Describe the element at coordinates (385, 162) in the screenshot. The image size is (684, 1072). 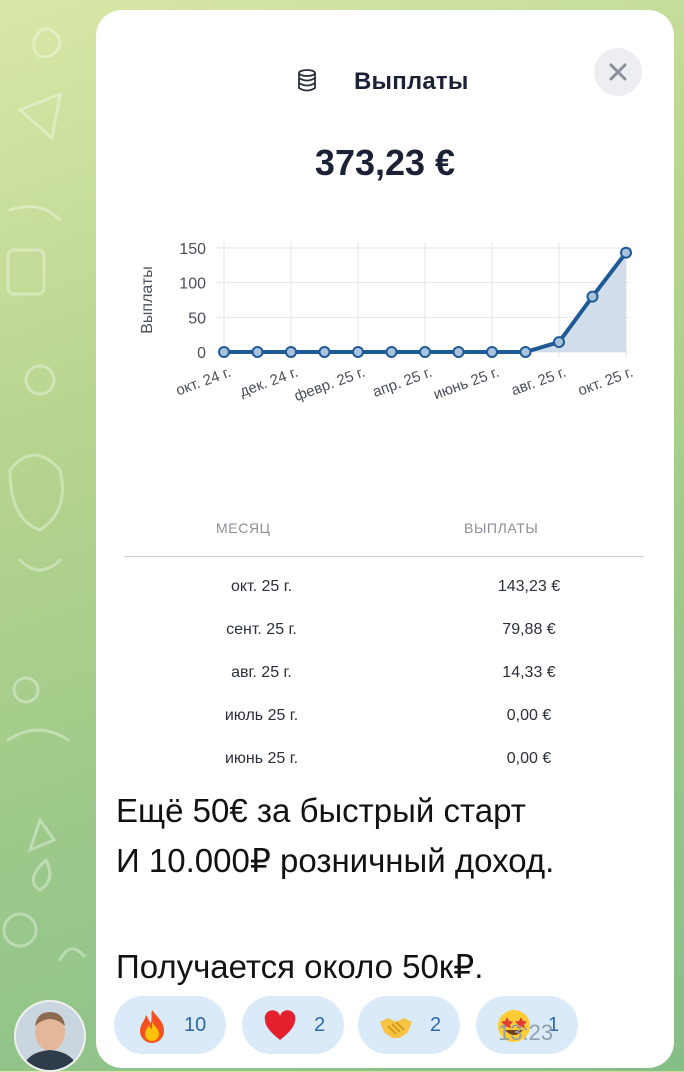
I see `total-payout: 373,23 €` at that location.